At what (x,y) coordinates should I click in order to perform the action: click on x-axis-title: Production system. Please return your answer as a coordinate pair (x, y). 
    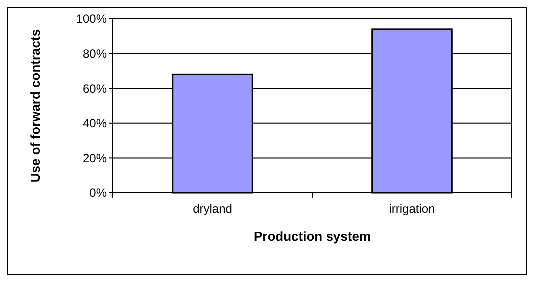
    Looking at the image, I should click on (313, 236).